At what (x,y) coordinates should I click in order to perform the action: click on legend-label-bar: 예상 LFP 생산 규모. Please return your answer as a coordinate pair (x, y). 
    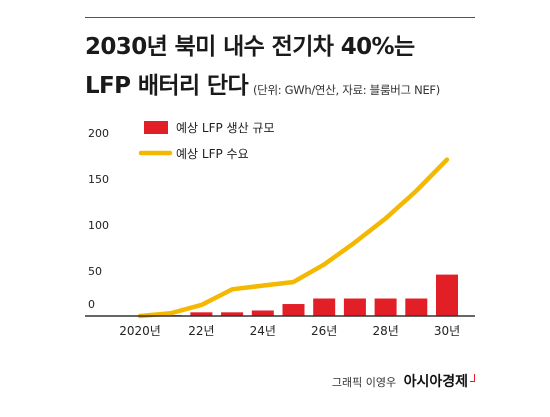
    Looking at the image, I should click on (225, 128).